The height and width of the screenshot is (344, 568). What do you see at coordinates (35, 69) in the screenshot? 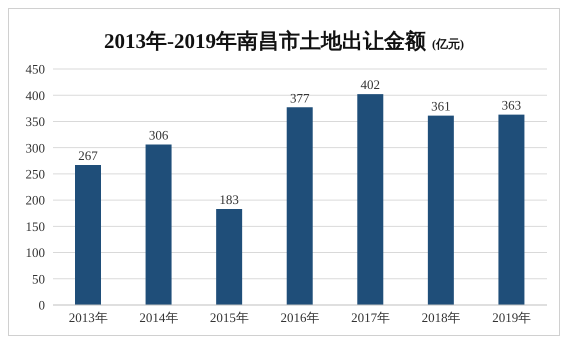
I see `y-tick-label: 450` at bounding box center [35, 69].